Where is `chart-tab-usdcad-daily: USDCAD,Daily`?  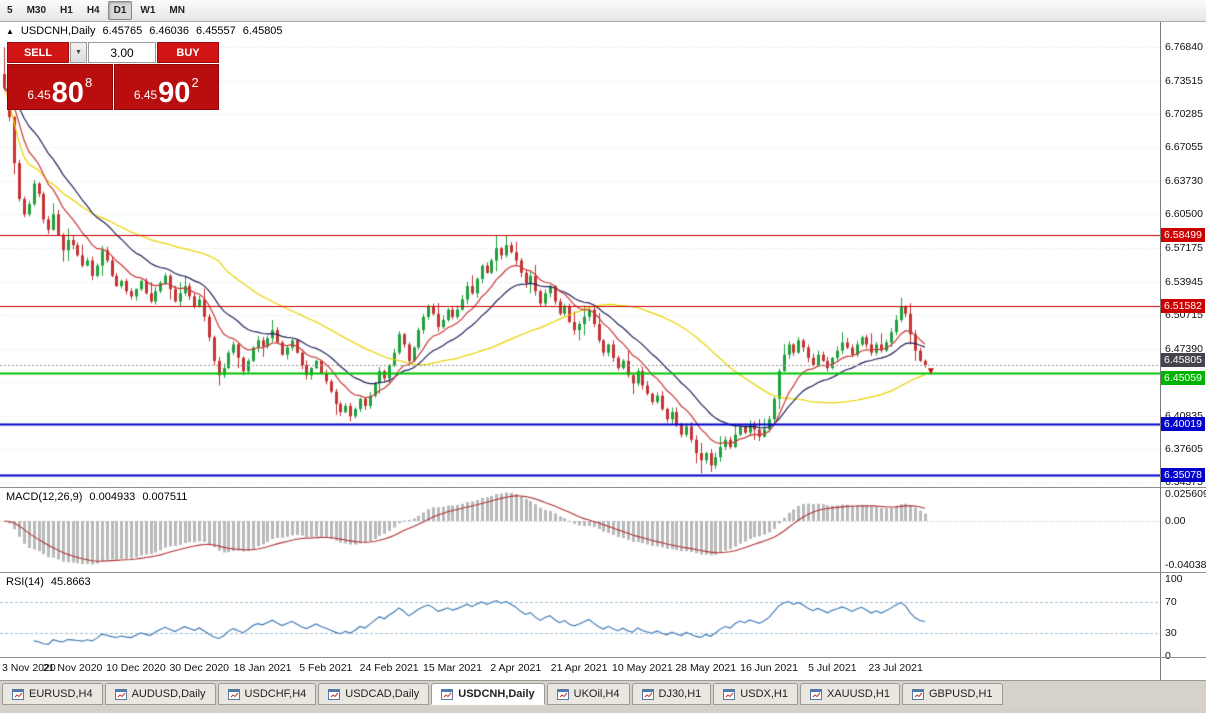 chart-tab-usdcad-daily: USDCAD,Daily is located at coordinates (374, 694).